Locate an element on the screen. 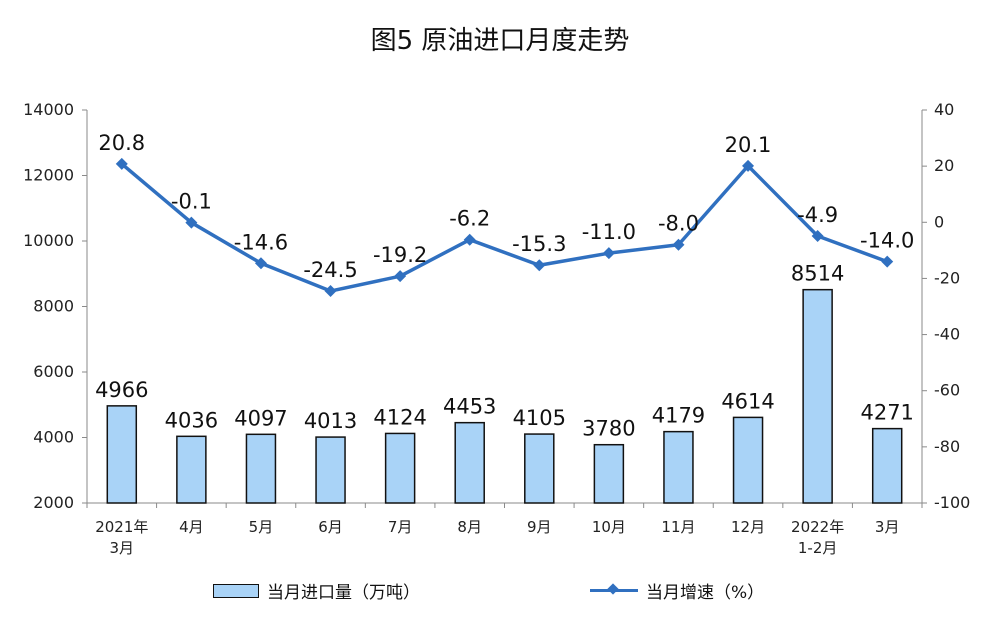  y-tick-label-left: 10000 is located at coordinates (48, 240).